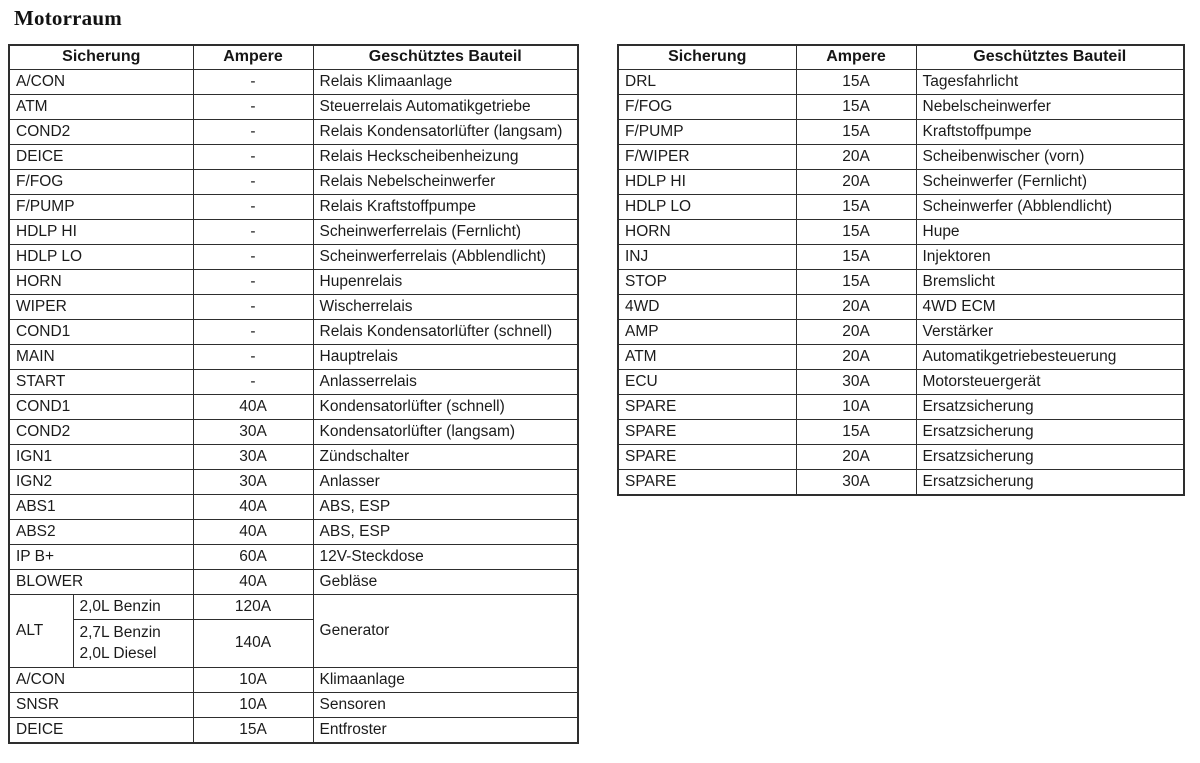  I want to click on table-row: SPARE 10A Ersatzsicherung, so click(901, 406).